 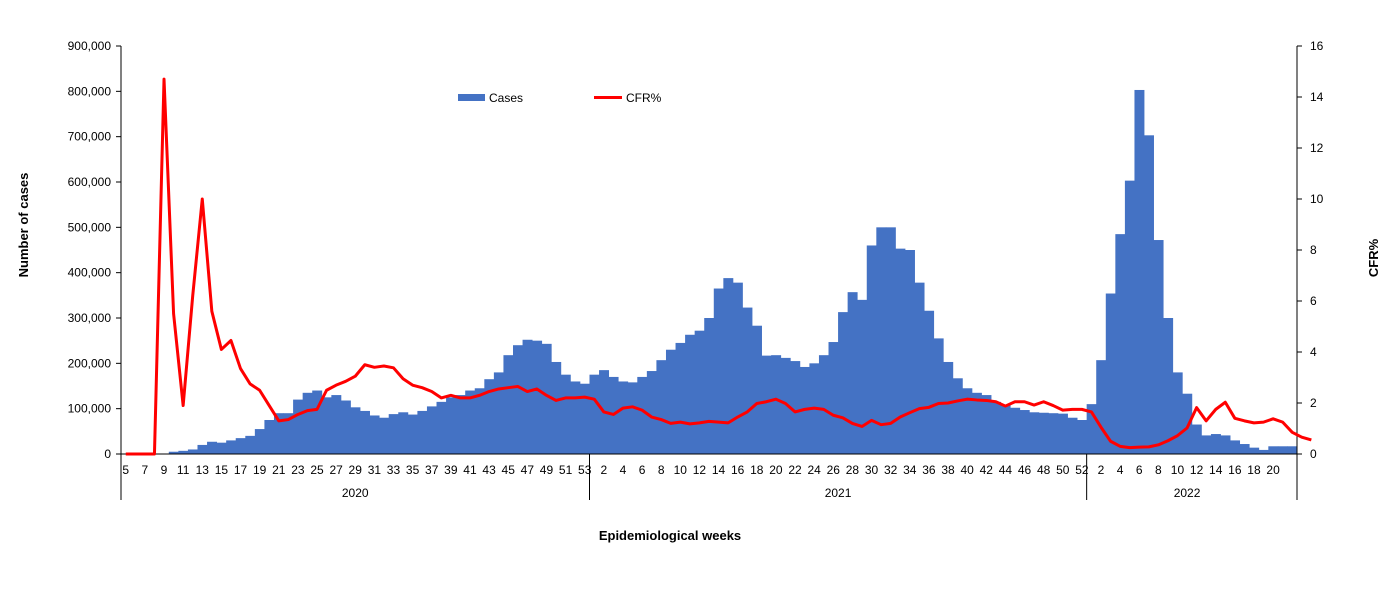 What do you see at coordinates (872, 470) in the screenshot?
I see `week-tick-label: 30` at bounding box center [872, 470].